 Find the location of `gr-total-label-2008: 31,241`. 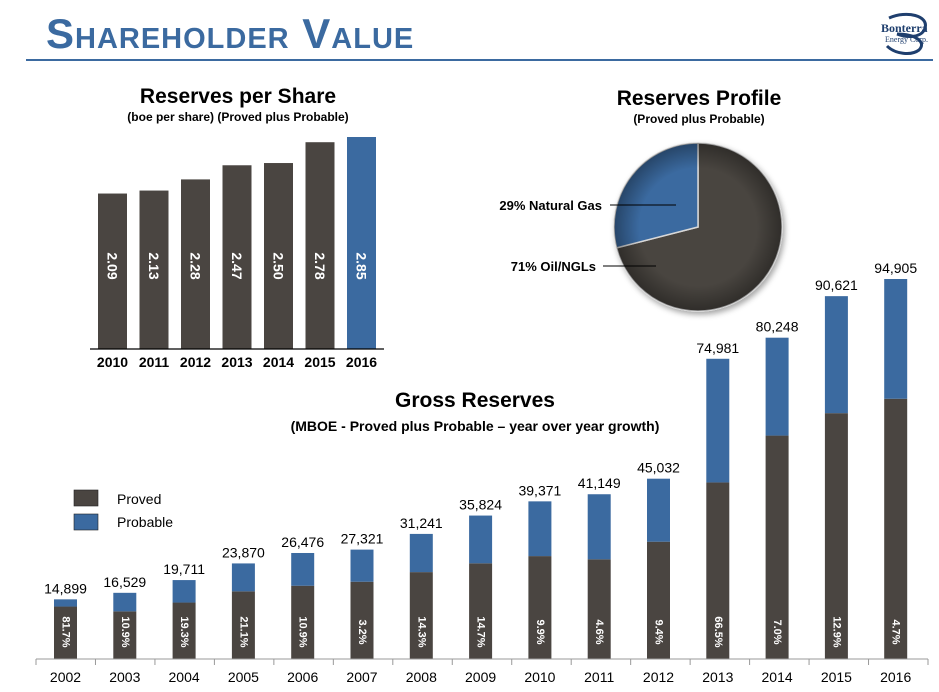

gr-total-label-2008: 31,241 is located at coordinates (421, 523).